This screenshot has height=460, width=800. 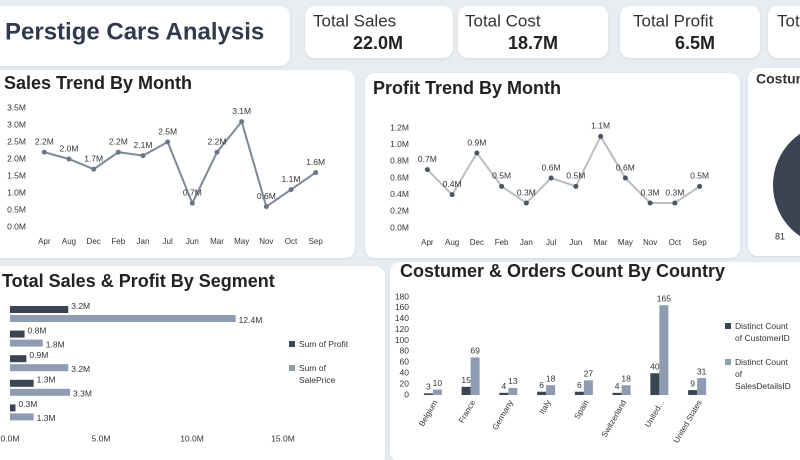 I want to click on data-label: 81, so click(x=780, y=236).